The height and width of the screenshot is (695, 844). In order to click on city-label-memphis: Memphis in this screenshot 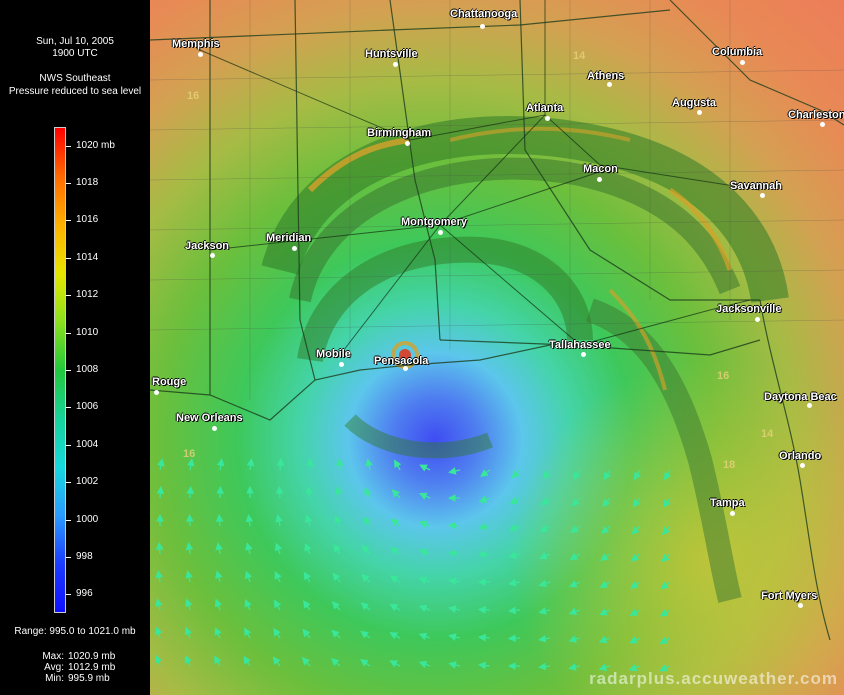, I will do `click(196, 44)`.